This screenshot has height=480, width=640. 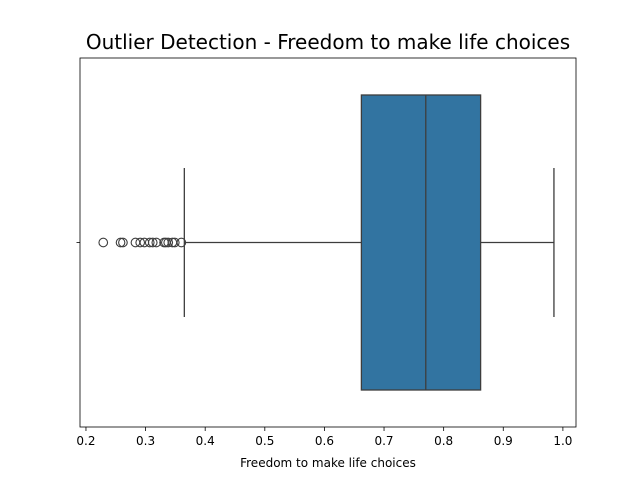 What do you see at coordinates (205, 441) in the screenshot?
I see `x-tick-label: 0.4` at bounding box center [205, 441].